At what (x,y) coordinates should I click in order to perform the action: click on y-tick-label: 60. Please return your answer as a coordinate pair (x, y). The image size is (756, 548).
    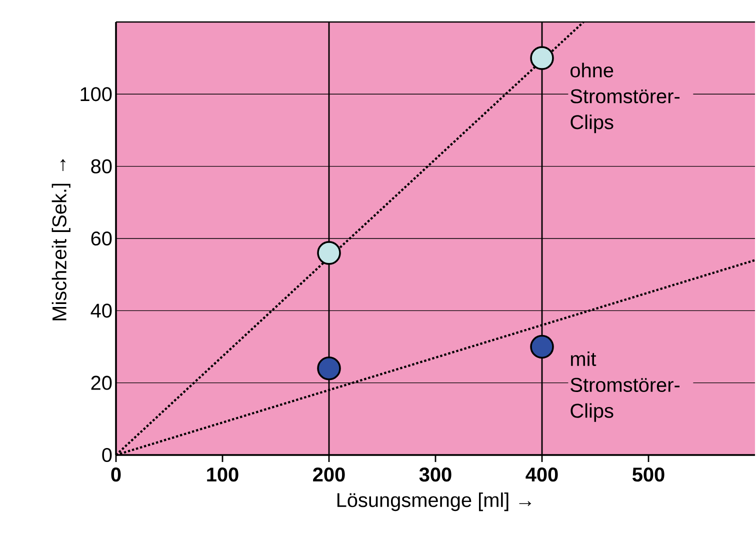
    Looking at the image, I should click on (101, 238).